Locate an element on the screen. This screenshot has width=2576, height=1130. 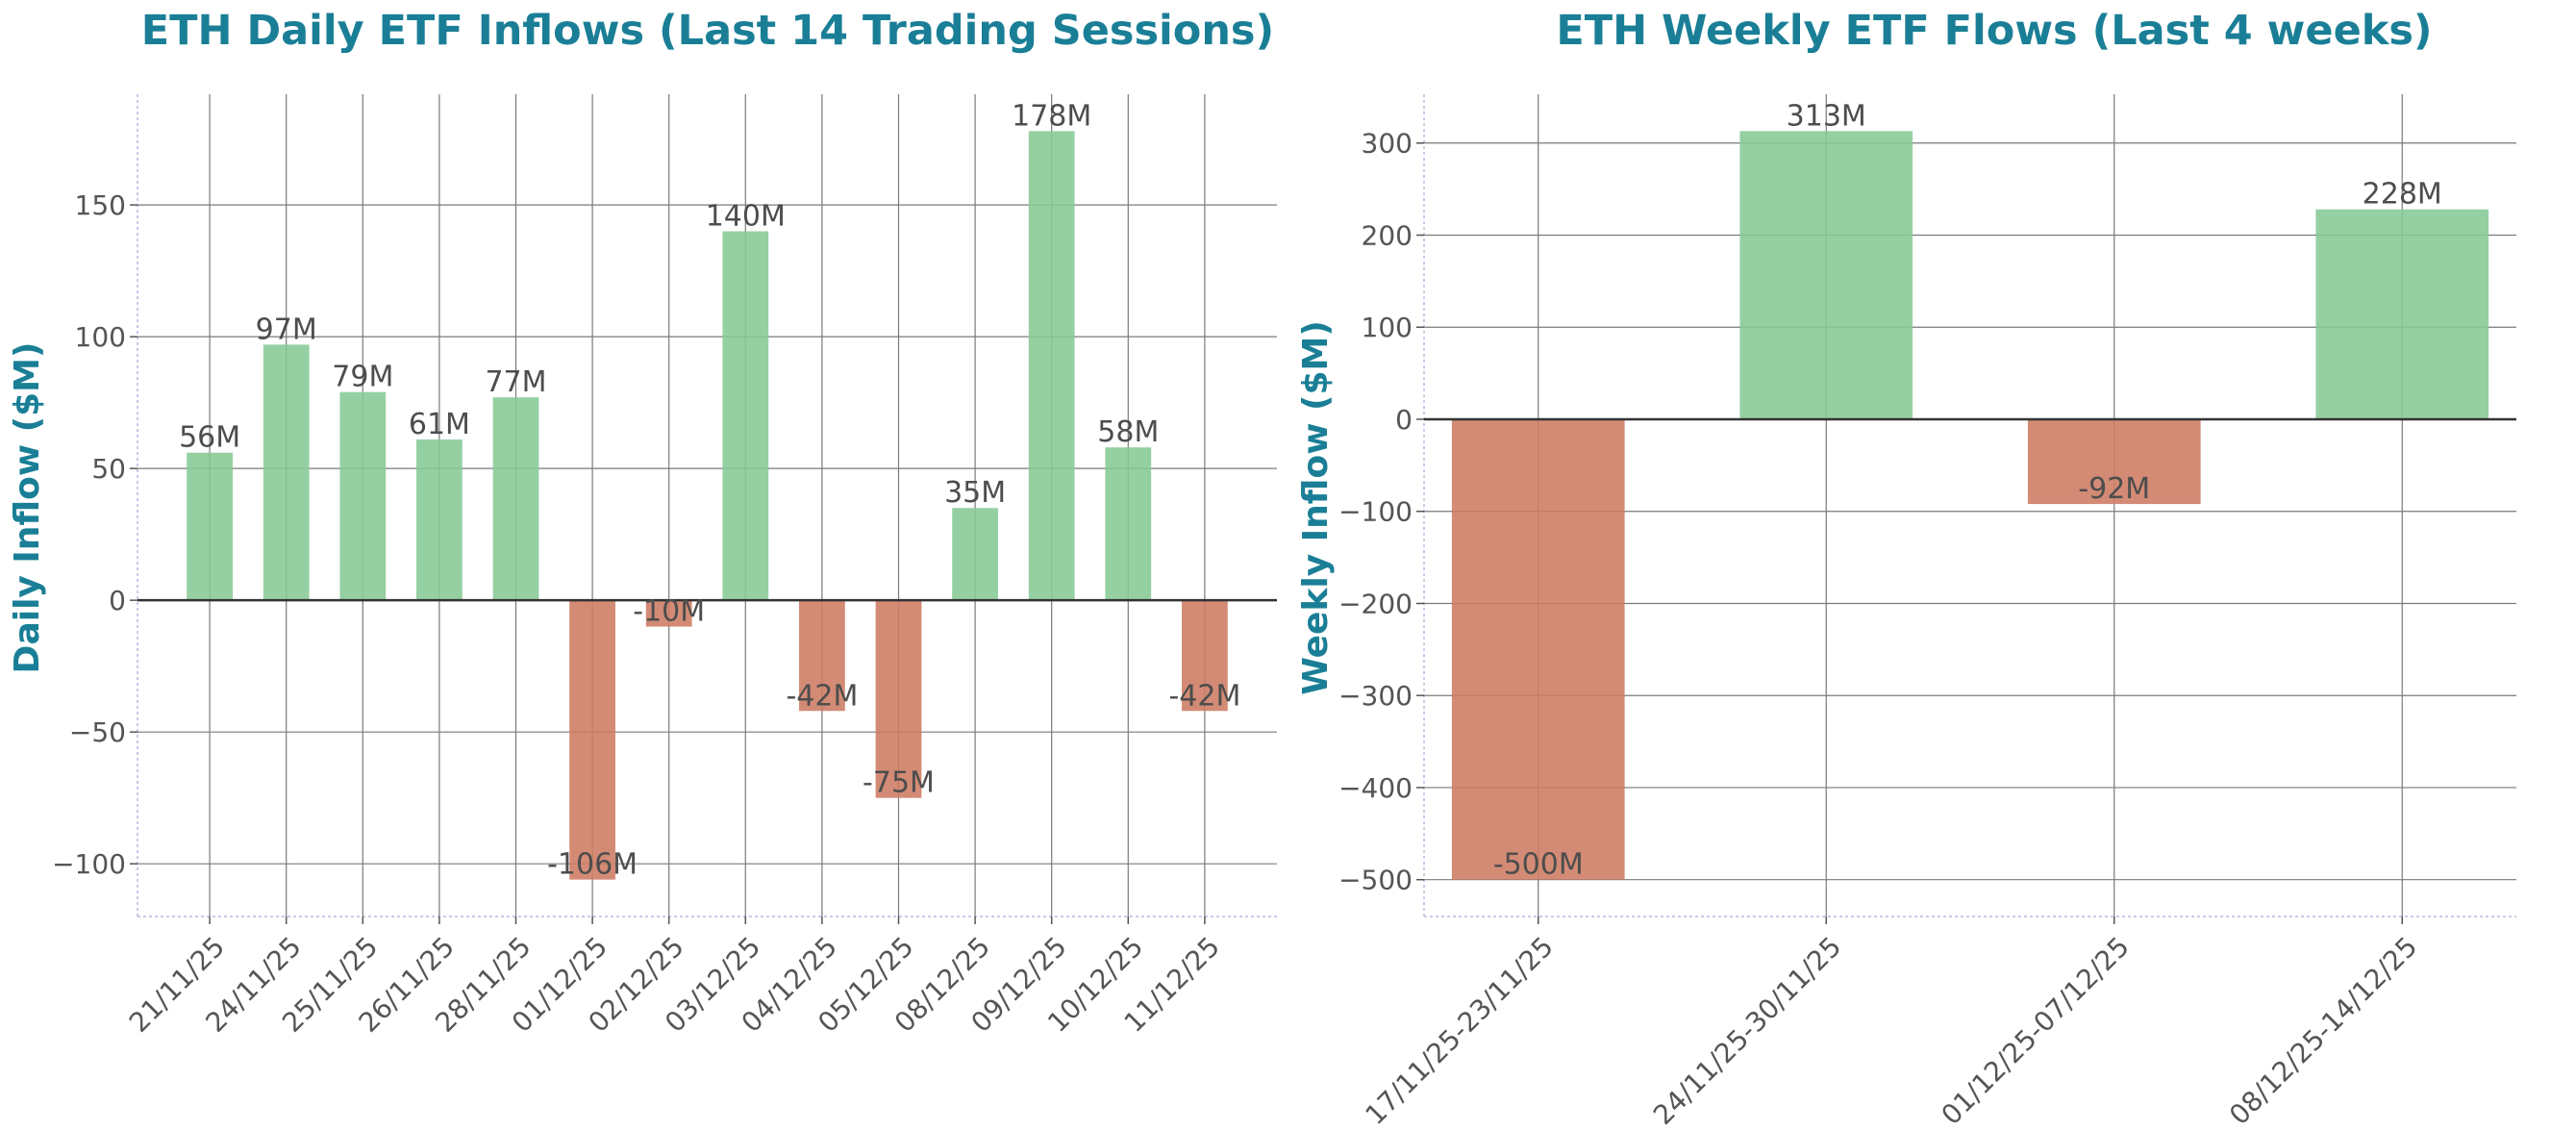
daily-bar-value-label: 79M is located at coordinates (362, 377).